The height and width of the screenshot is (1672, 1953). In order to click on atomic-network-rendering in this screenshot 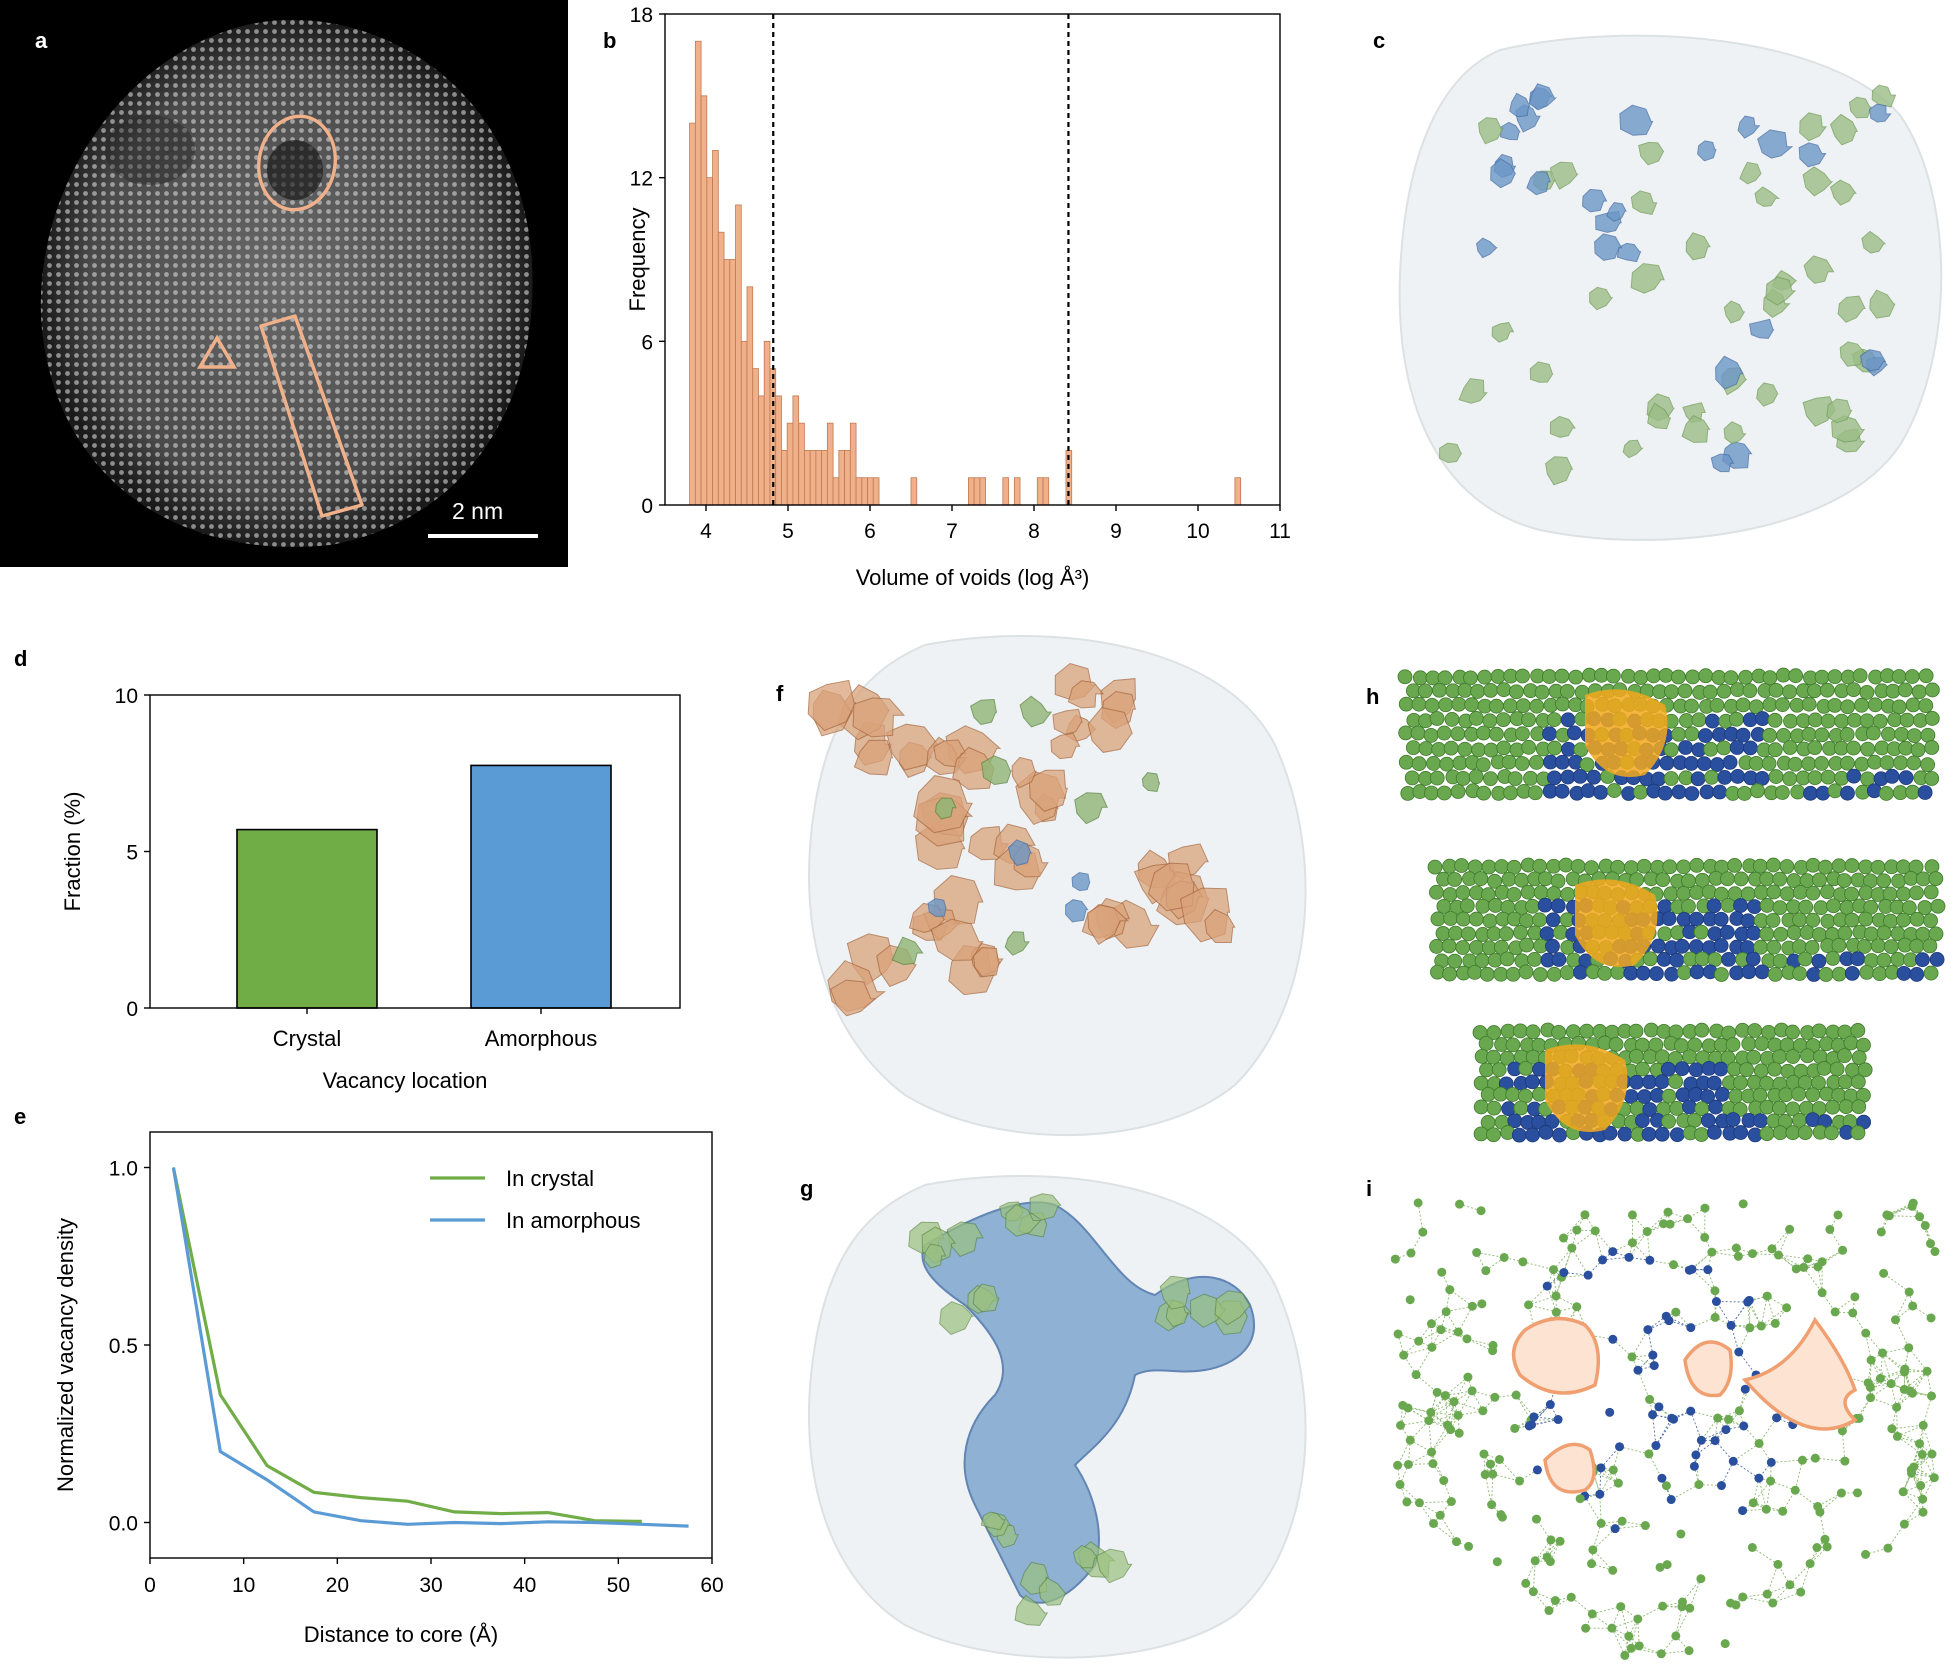, I will do `click(1665, 1429)`.